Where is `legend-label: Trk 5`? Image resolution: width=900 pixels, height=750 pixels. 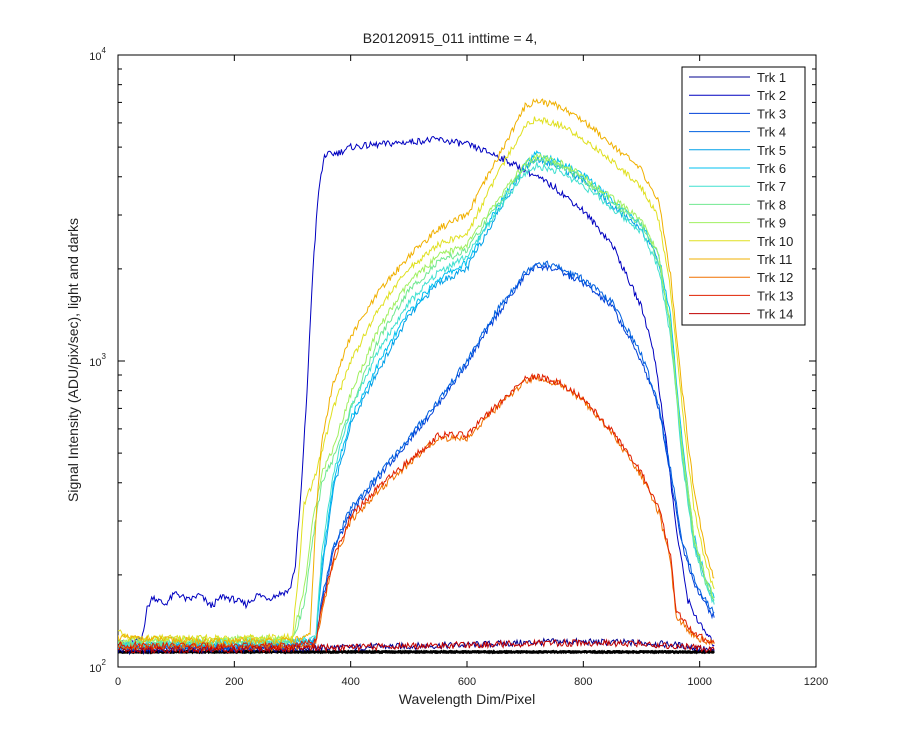 legend-label: Trk 5 is located at coordinates (771, 150).